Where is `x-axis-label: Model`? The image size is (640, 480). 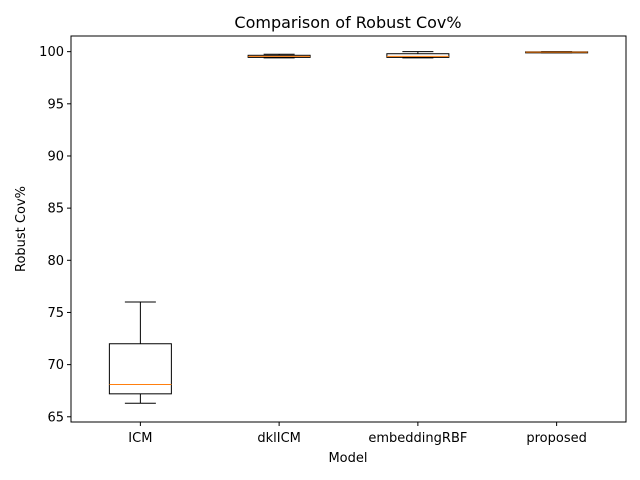
x-axis-label: Model is located at coordinates (347, 458).